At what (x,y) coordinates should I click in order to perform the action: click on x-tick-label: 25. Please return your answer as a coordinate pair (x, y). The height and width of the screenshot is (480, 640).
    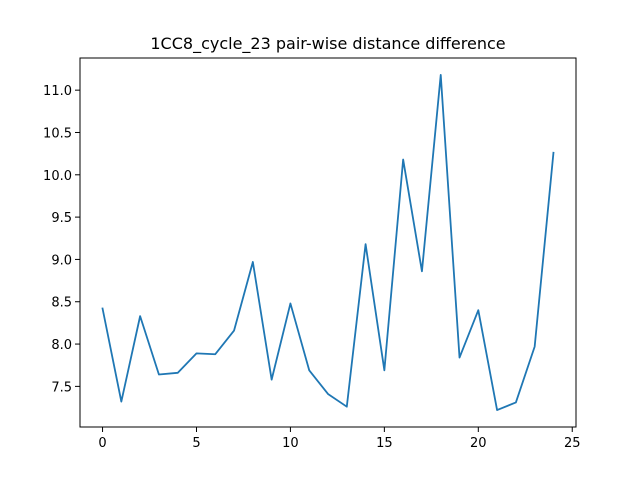
    Looking at the image, I should click on (572, 443).